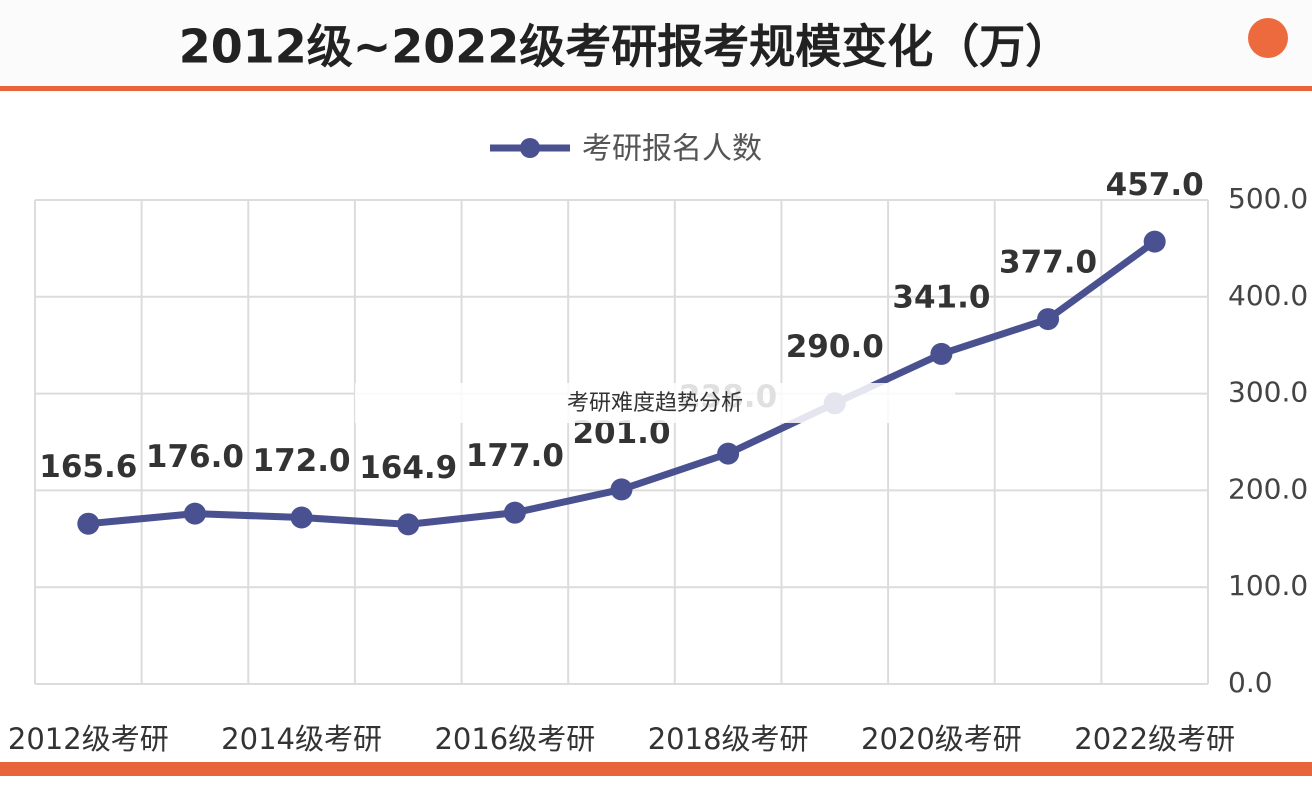 This screenshot has height=790, width=1312. I want to click on data-label: 290.0, so click(835, 347).